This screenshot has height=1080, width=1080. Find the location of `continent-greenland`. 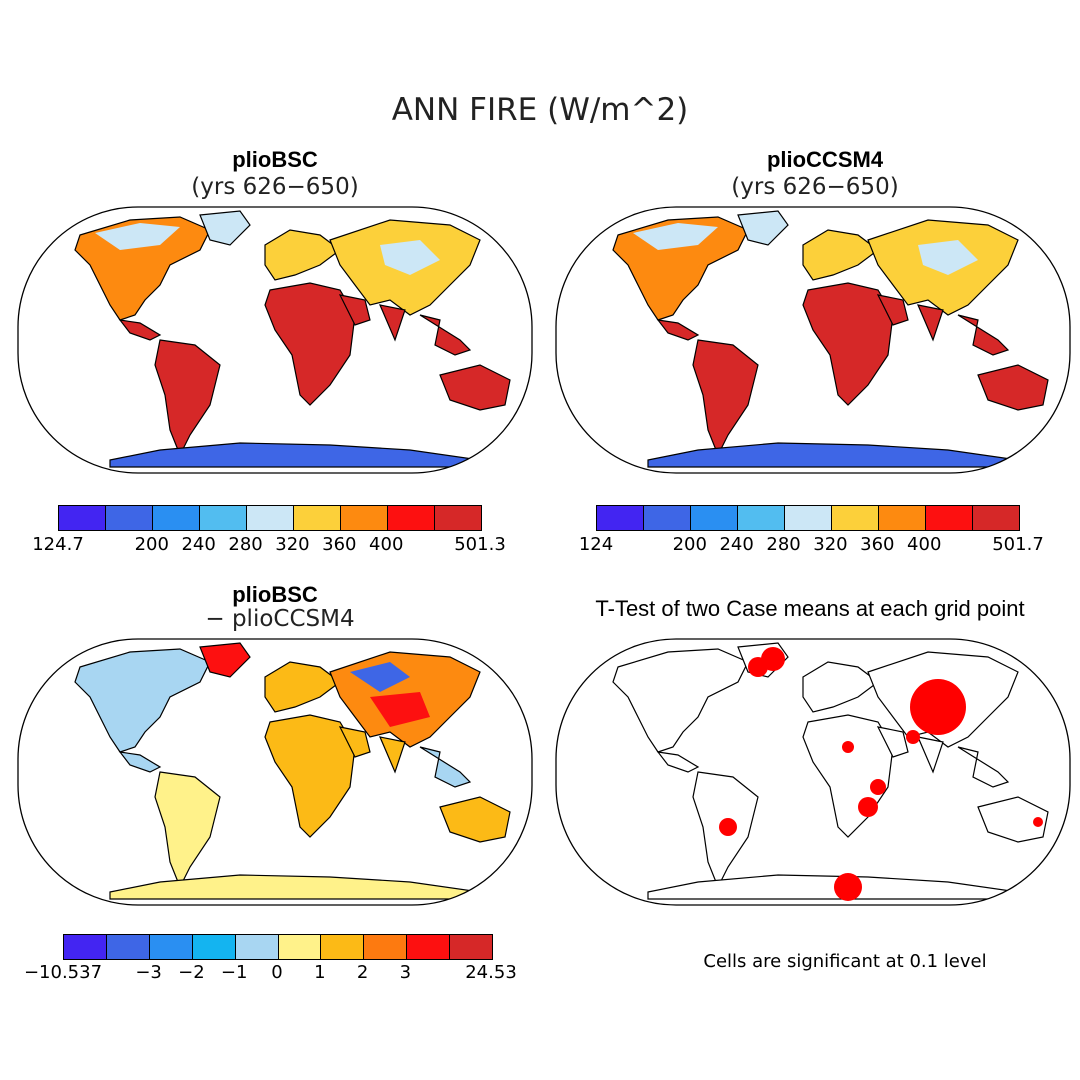

continent-greenland is located at coordinates (225, 660).